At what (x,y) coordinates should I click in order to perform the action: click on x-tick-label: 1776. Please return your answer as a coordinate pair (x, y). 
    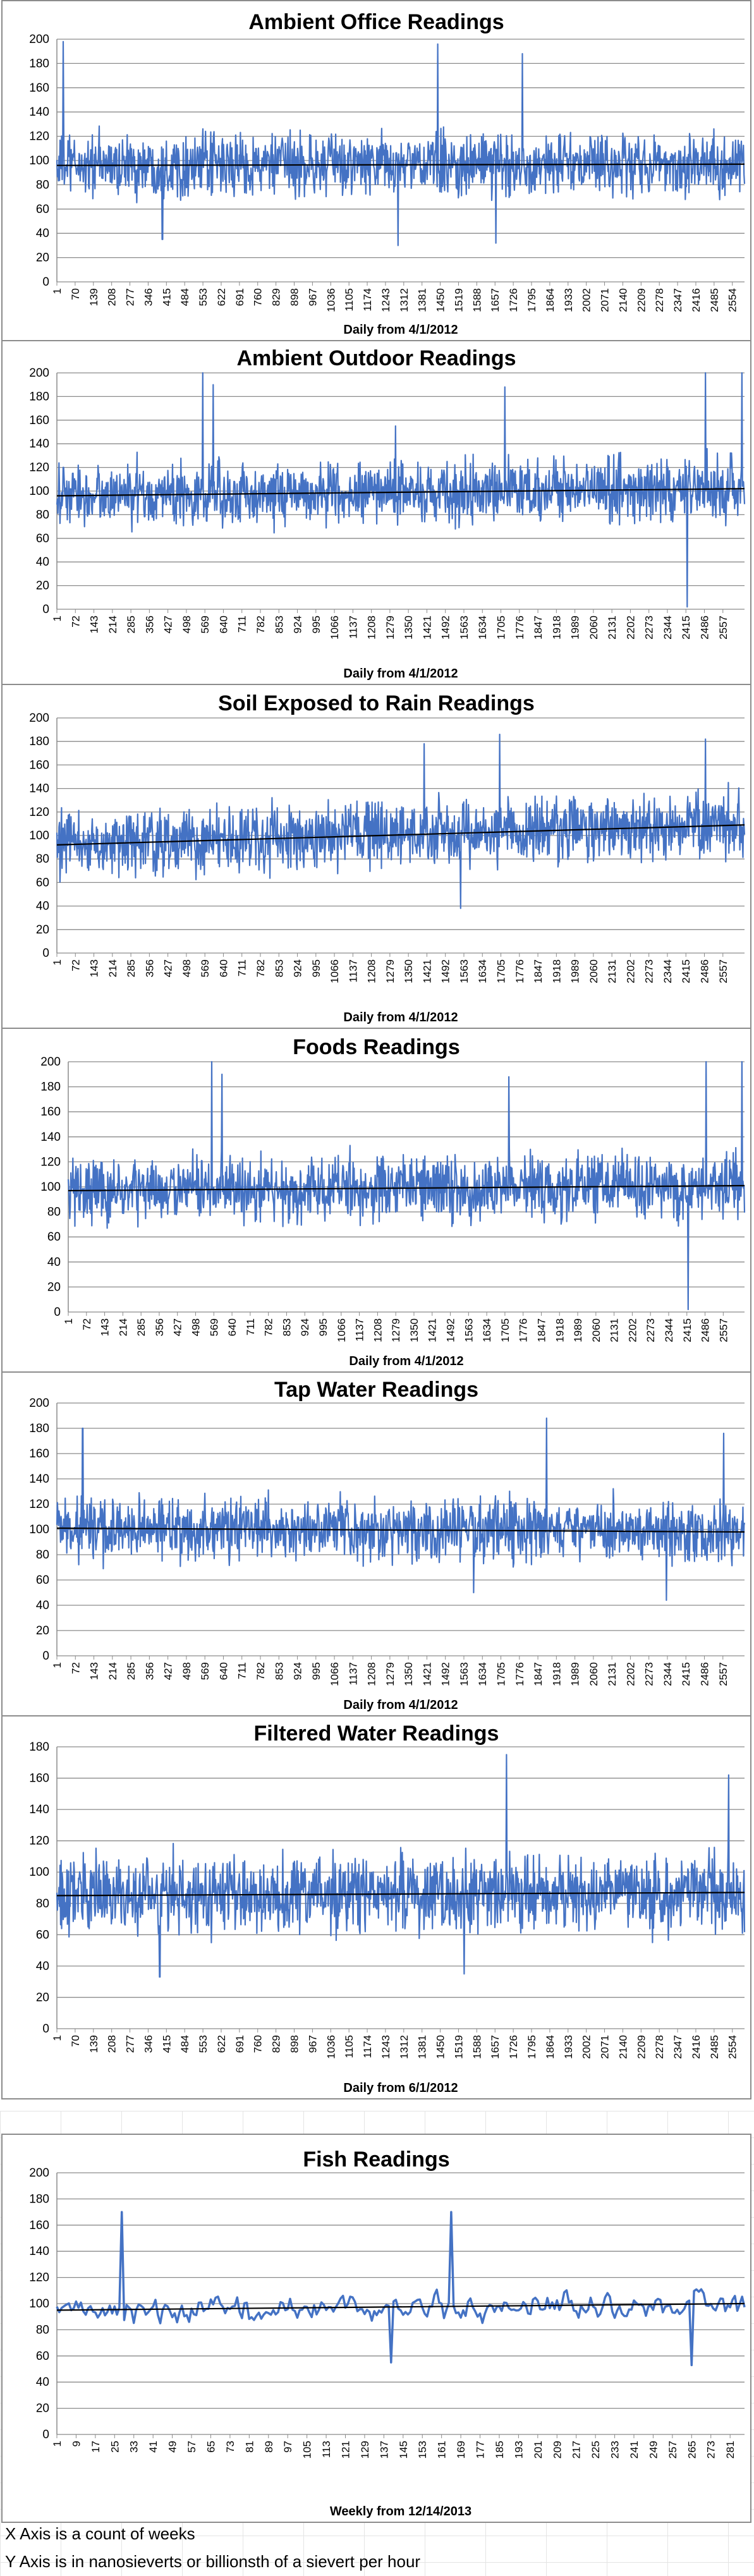
    Looking at the image, I should click on (520, 628).